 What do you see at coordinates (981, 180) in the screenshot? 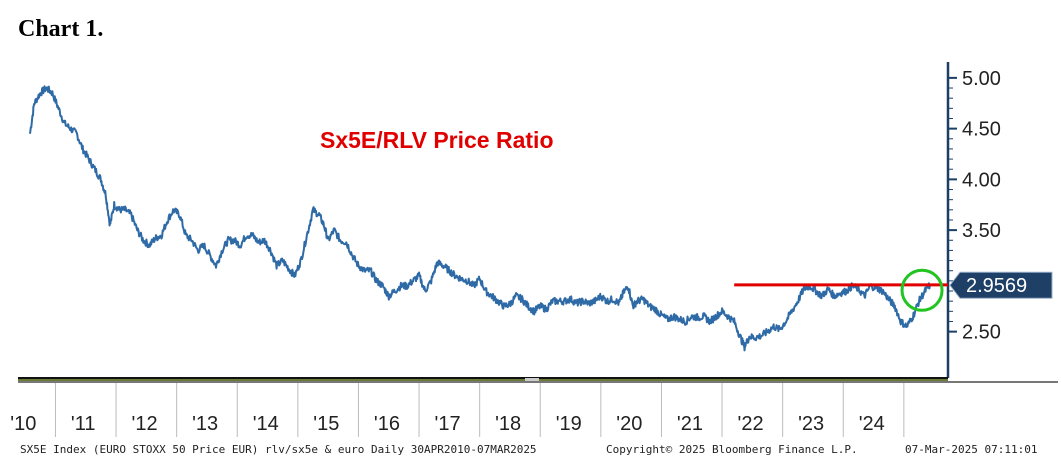
I see `y-tick-label: 4.00` at bounding box center [981, 180].